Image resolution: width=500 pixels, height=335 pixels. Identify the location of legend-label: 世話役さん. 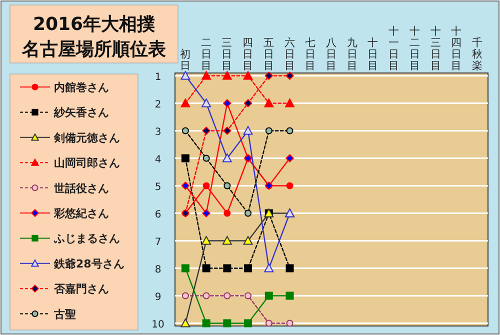
(81, 188).